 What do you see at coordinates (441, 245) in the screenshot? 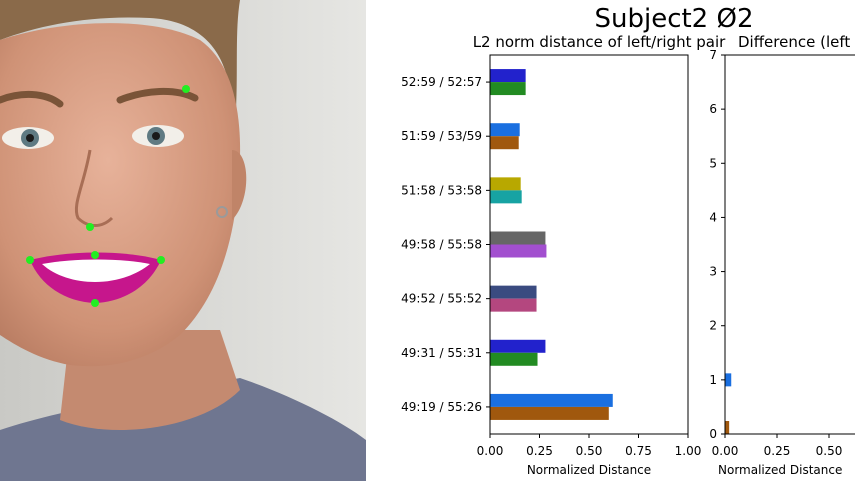
I see `chart1-category-label: 49:58 / 55:58` at bounding box center [441, 245].